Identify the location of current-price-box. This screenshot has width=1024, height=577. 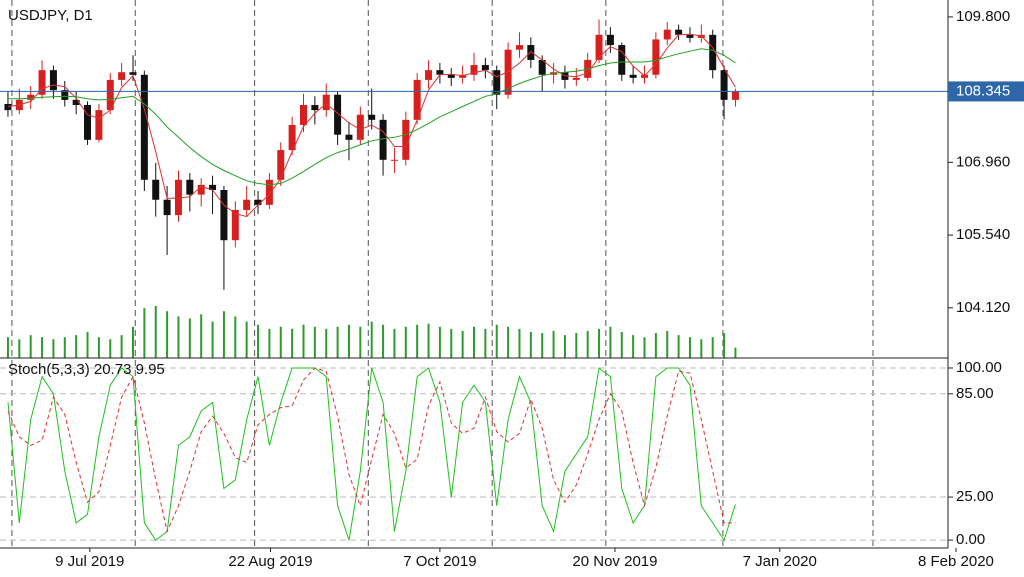
(986, 91).